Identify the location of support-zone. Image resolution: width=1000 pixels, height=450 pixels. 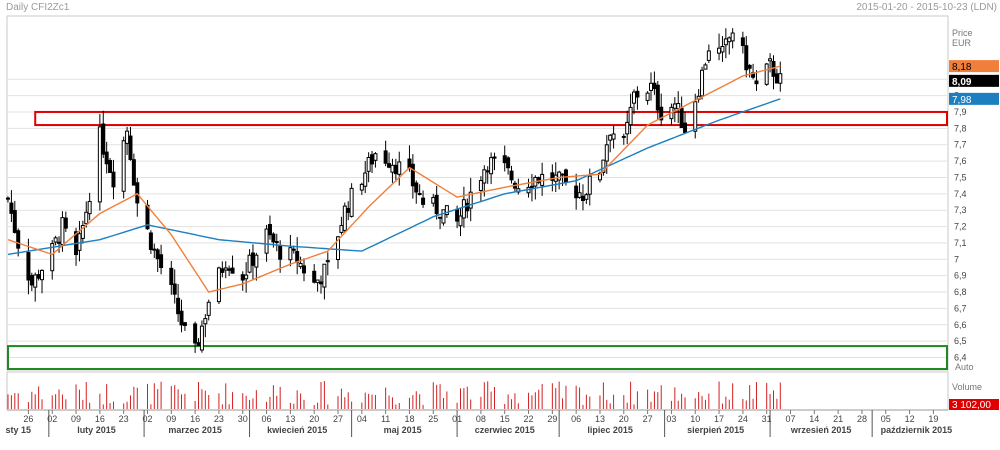
(477, 358).